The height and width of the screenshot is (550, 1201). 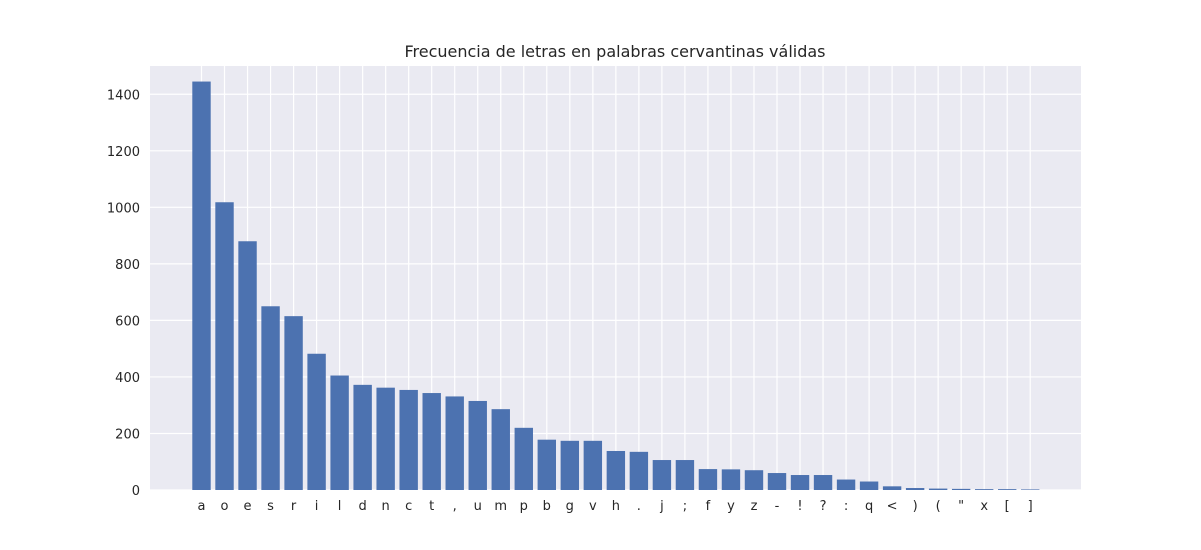 I want to click on y-axis-ticks: 0 200 400 600 800 1000 1200 1400, so click(x=123, y=293).